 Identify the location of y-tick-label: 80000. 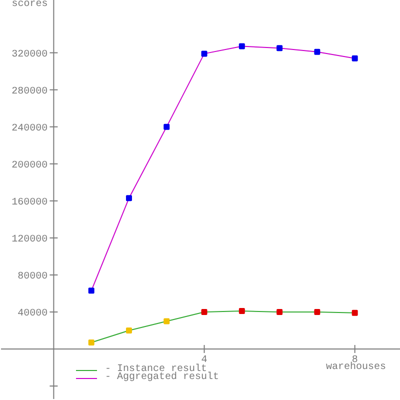
(33, 276).